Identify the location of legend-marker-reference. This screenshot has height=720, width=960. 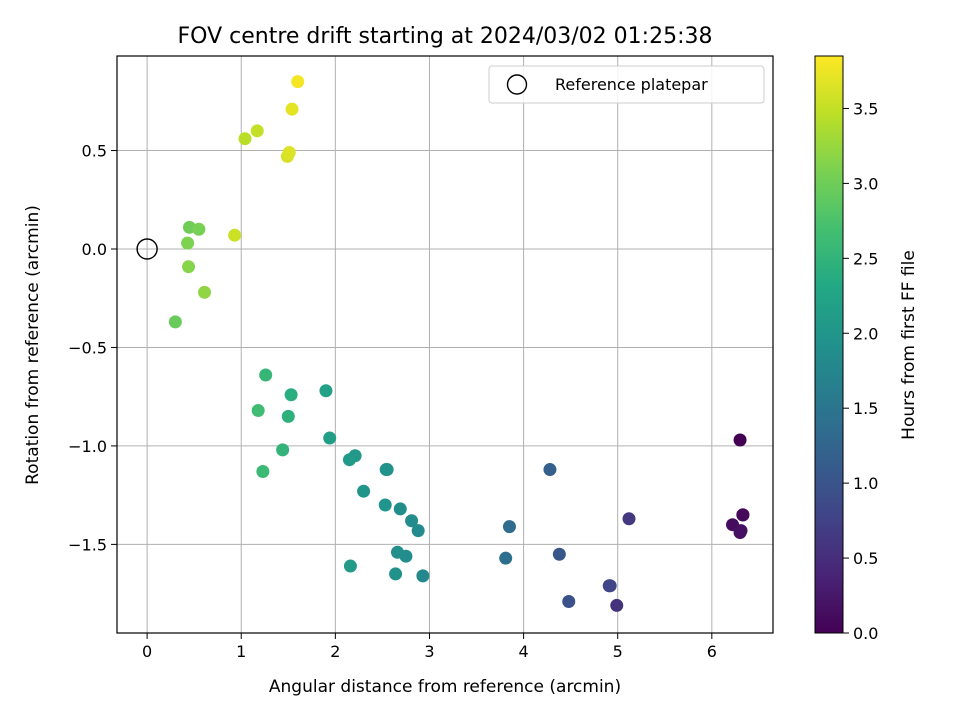
(517, 84).